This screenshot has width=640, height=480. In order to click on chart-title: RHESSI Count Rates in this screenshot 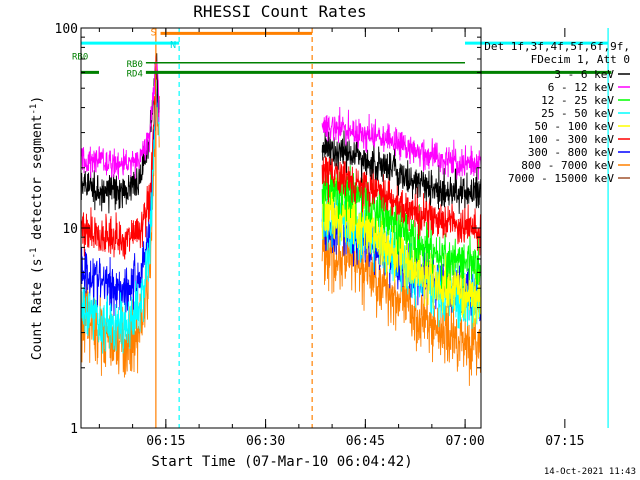, I will do `click(279, 11)`.